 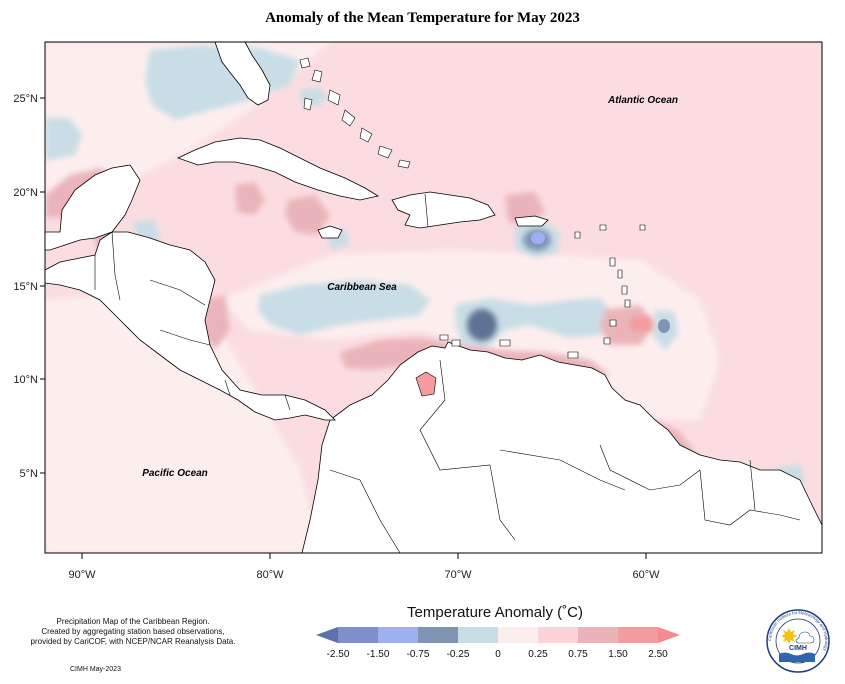 I want to click on land-central-america, so click(x=190, y=326).